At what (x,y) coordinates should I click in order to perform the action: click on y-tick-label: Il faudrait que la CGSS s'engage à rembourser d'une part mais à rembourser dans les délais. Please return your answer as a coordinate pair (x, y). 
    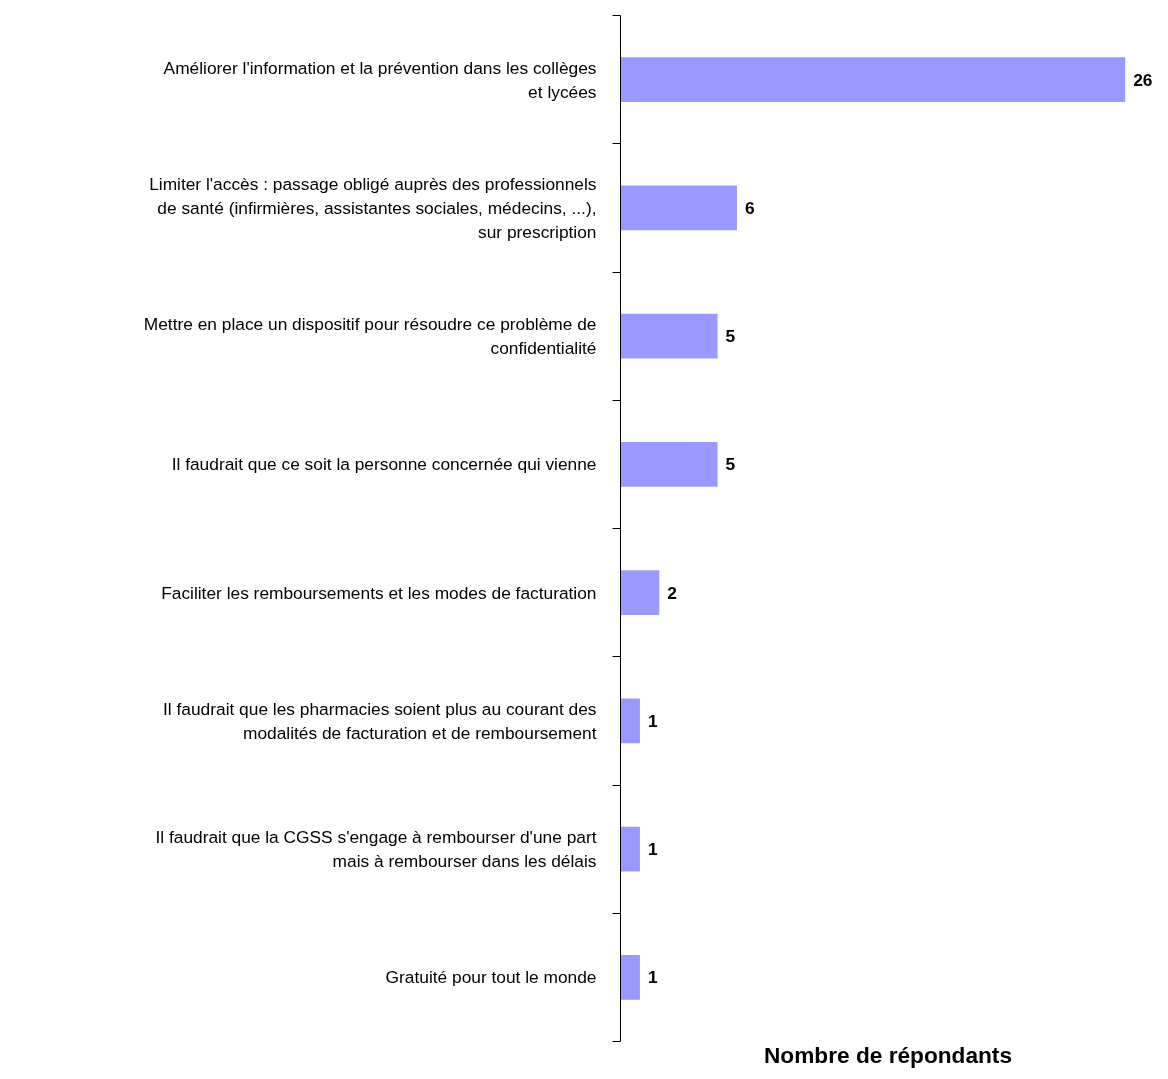
    Looking at the image, I should click on (376, 849).